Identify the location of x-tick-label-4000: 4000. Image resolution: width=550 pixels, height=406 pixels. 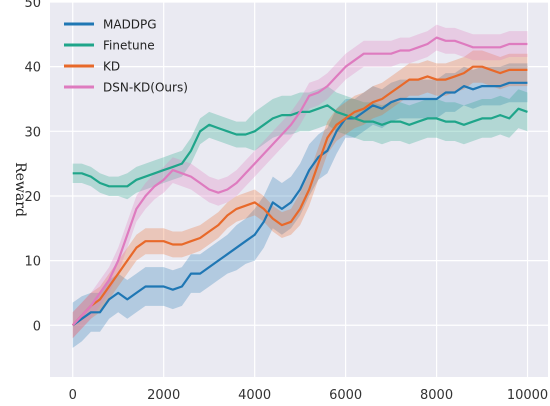
(254, 395).